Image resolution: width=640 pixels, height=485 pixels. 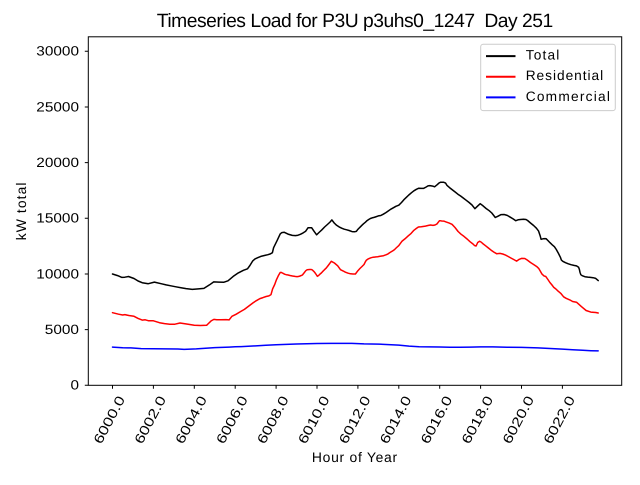 What do you see at coordinates (57, 218) in the screenshot?
I see `svg-text: 15000` at bounding box center [57, 218].